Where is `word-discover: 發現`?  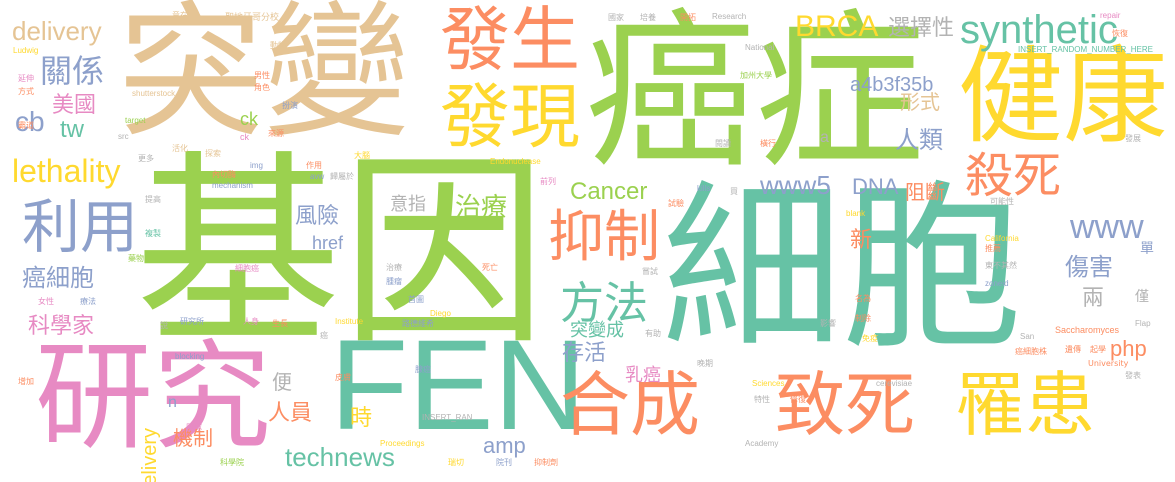 word-discover: 發現 is located at coordinates (510, 117).